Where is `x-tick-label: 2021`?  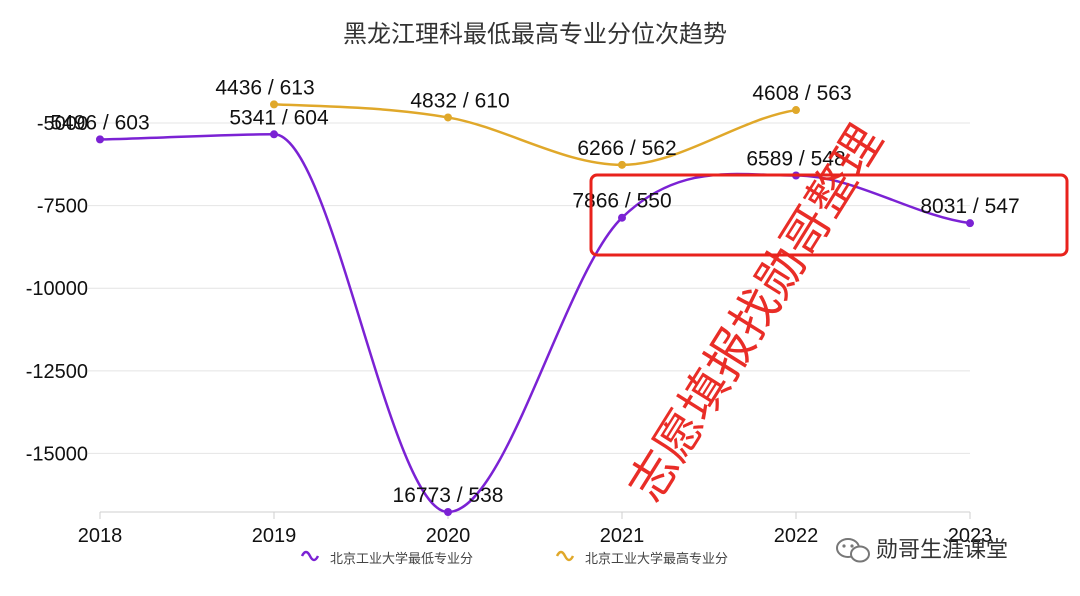
x-tick-label: 2021 is located at coordinates (622, 536).